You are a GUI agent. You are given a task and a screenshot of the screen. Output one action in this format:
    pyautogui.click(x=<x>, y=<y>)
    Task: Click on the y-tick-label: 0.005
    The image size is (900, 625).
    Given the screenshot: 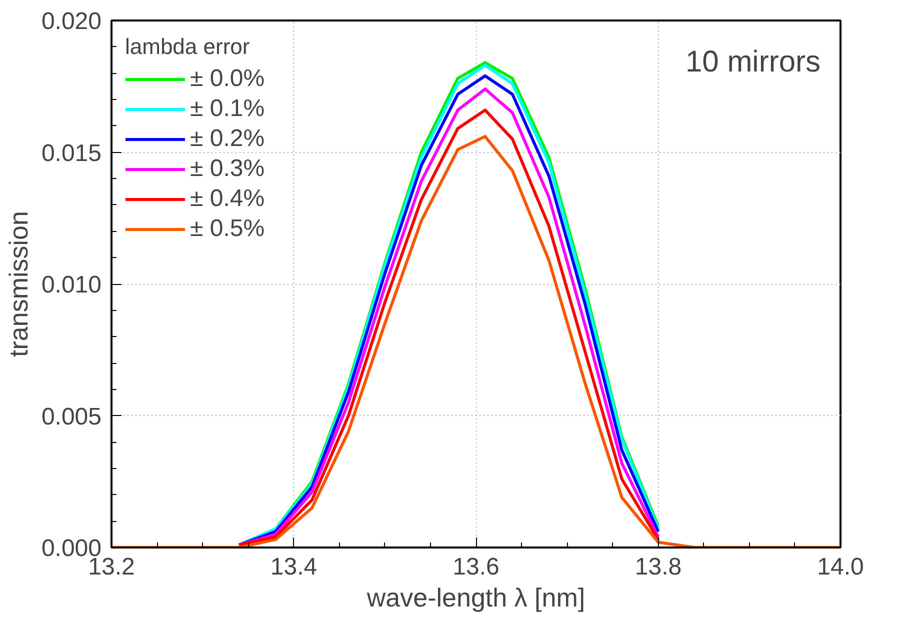 What is the action you would take?
    pyautogui.click(x=71, y=416)
    